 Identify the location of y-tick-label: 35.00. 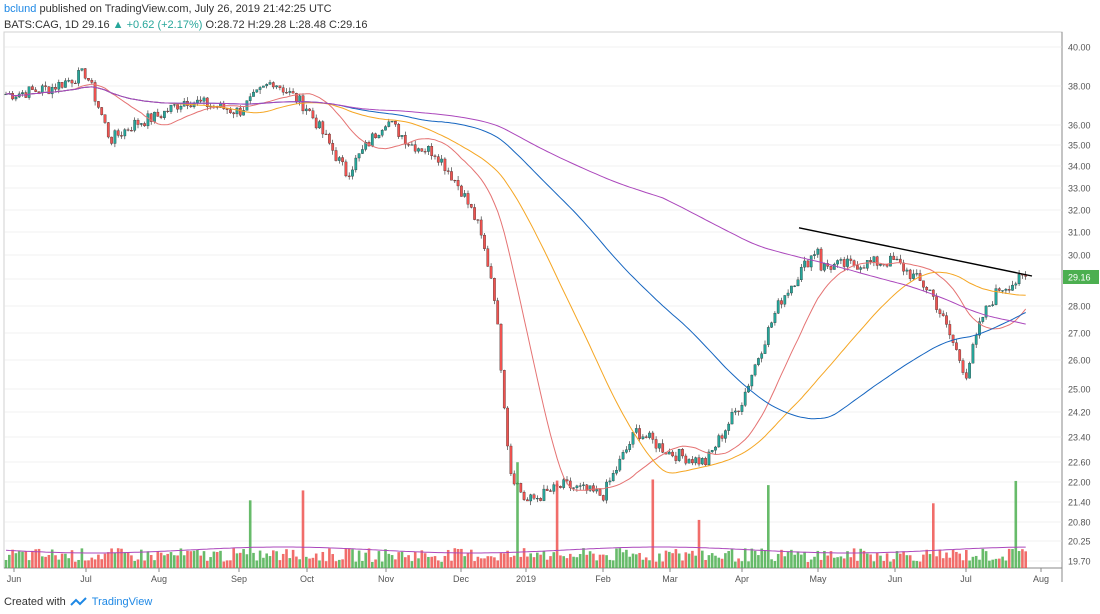
(1079, 146).